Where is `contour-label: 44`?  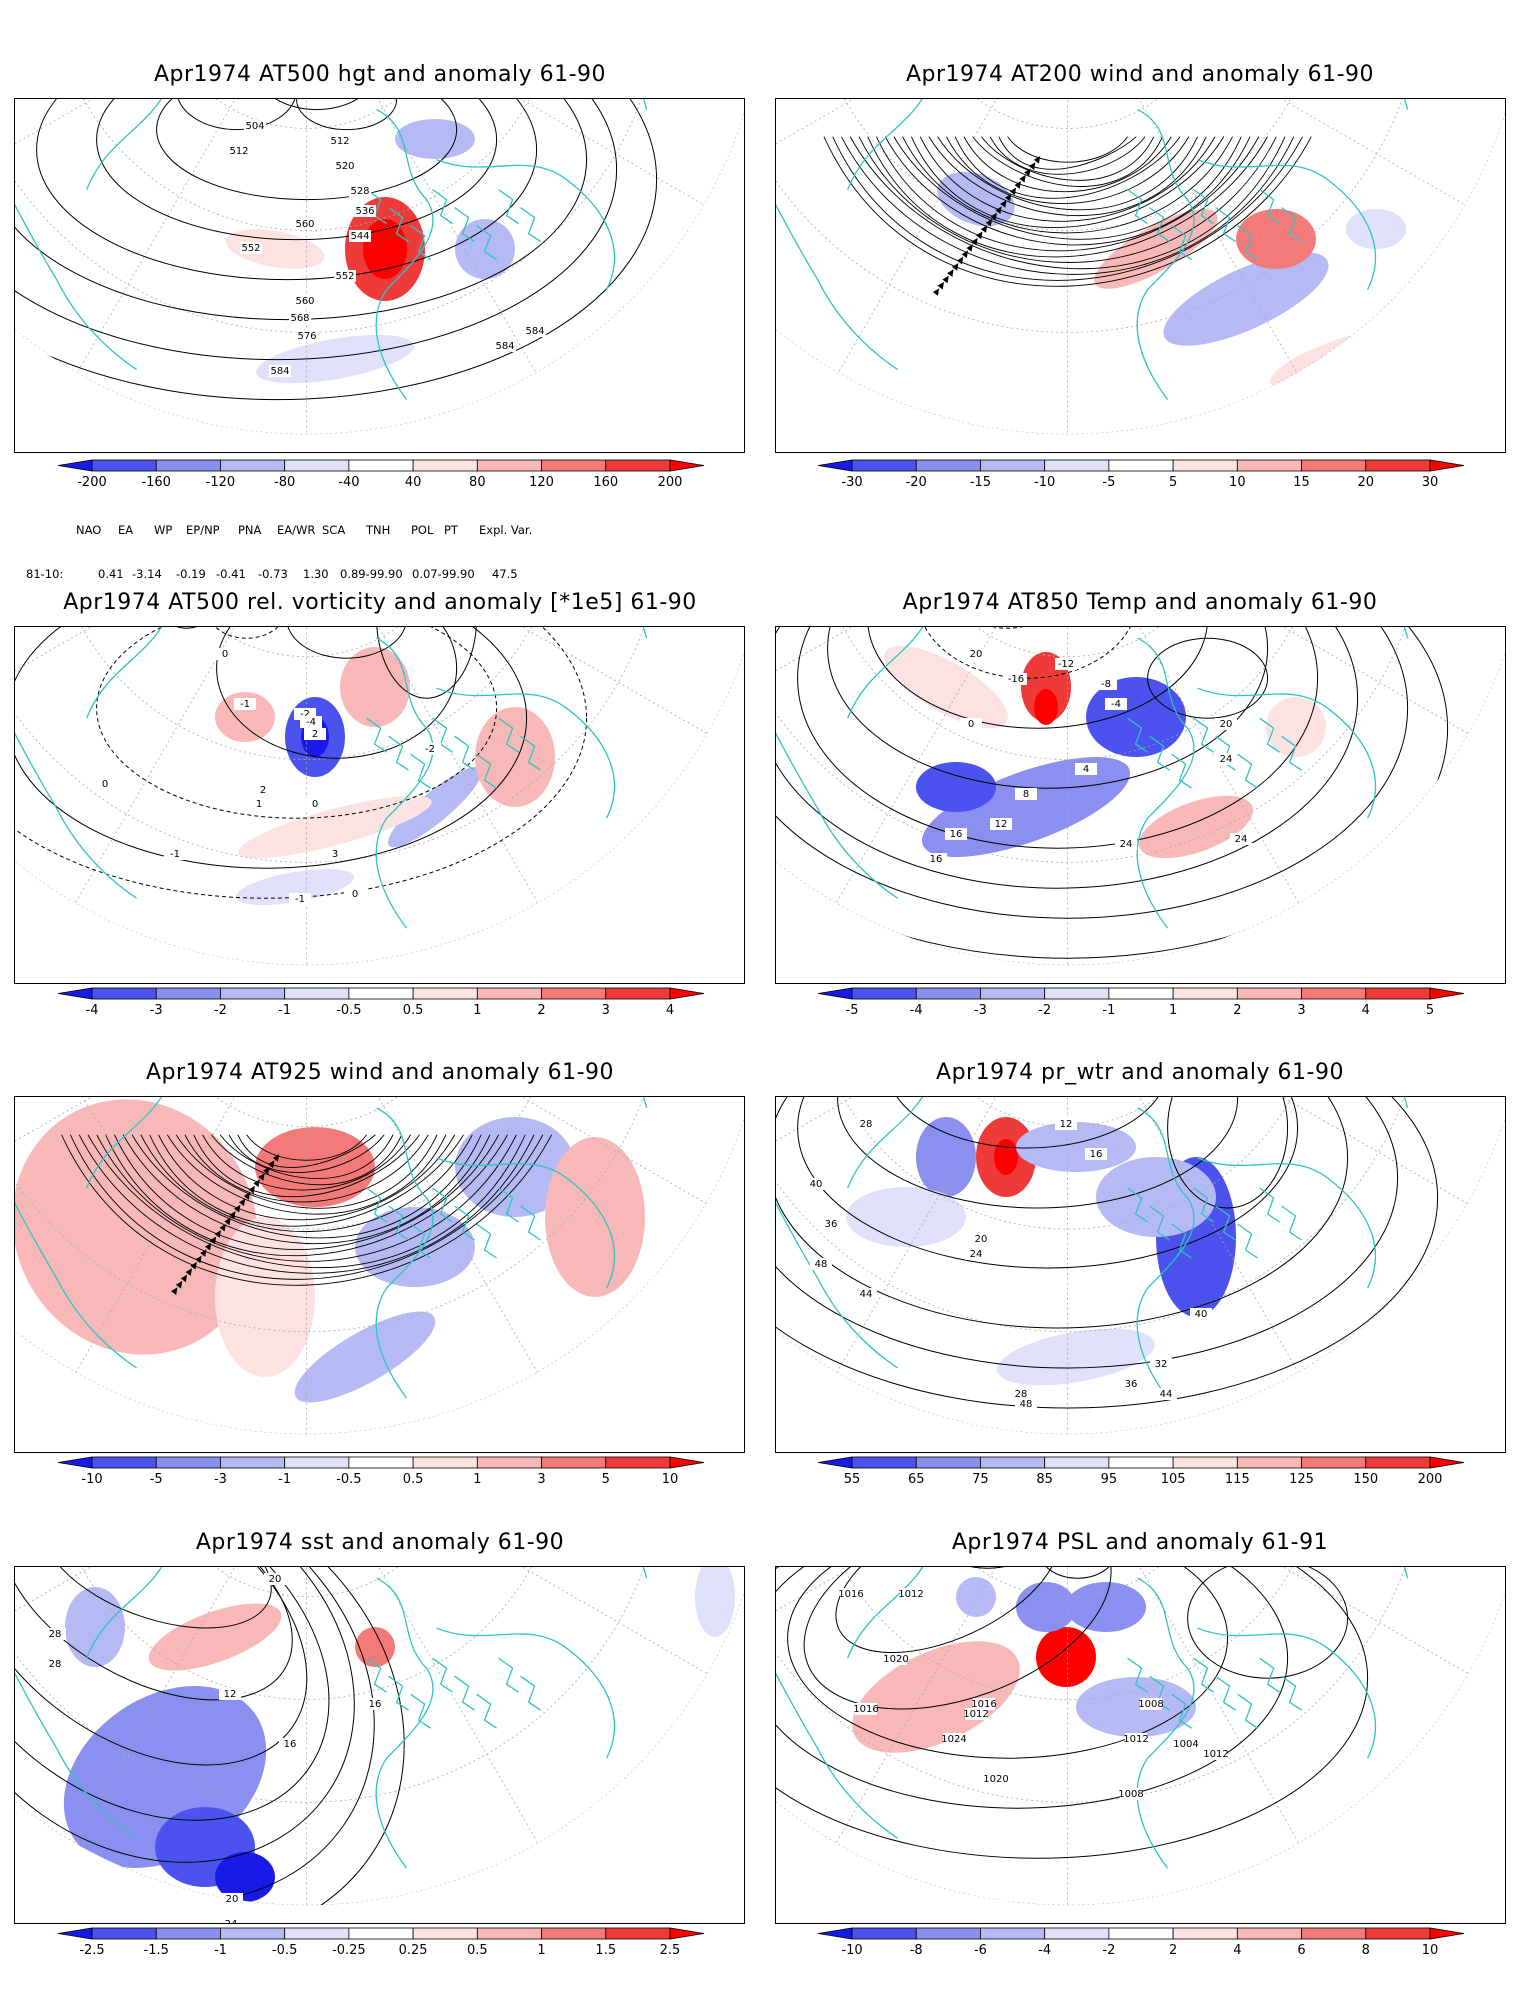 contour-label: 44 is located at coordinates (1166, 1394).